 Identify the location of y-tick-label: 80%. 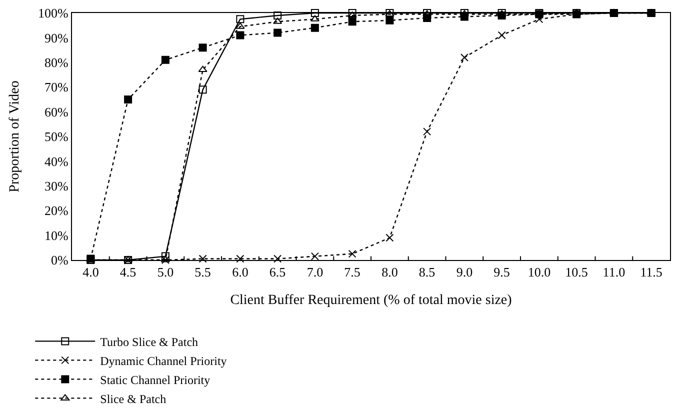
(56, 62).